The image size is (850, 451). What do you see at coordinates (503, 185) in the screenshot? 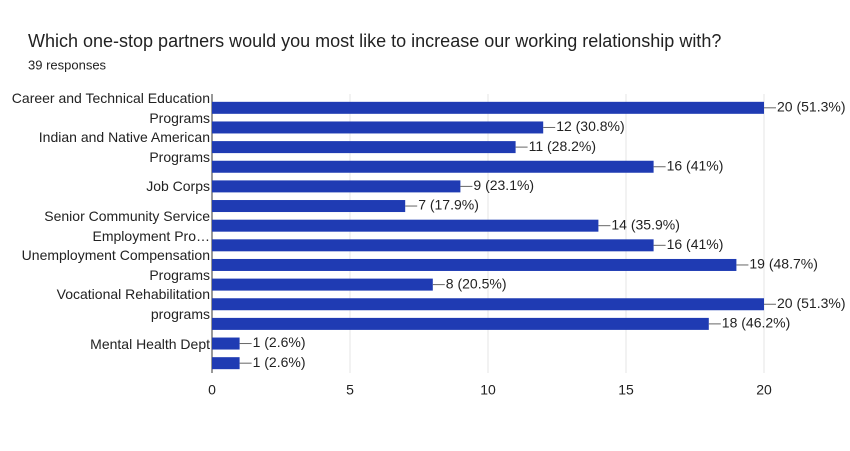
I see `value-label: 9 (23.1%)` at bounding box center [503, 185].